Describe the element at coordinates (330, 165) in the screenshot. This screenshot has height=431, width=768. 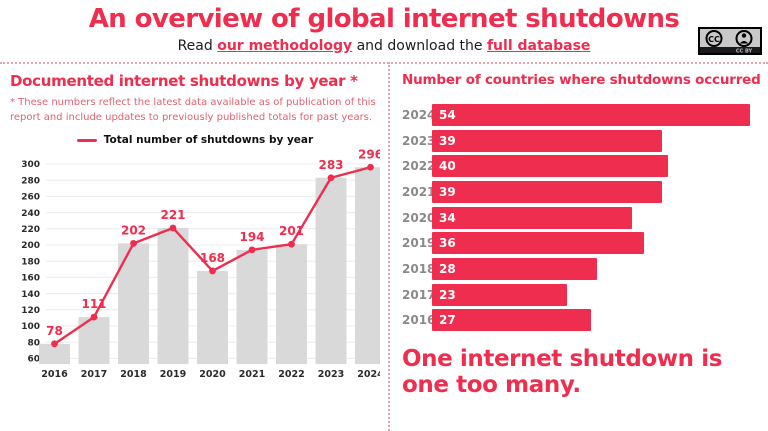
I see `data-point-label: 283` at that location.